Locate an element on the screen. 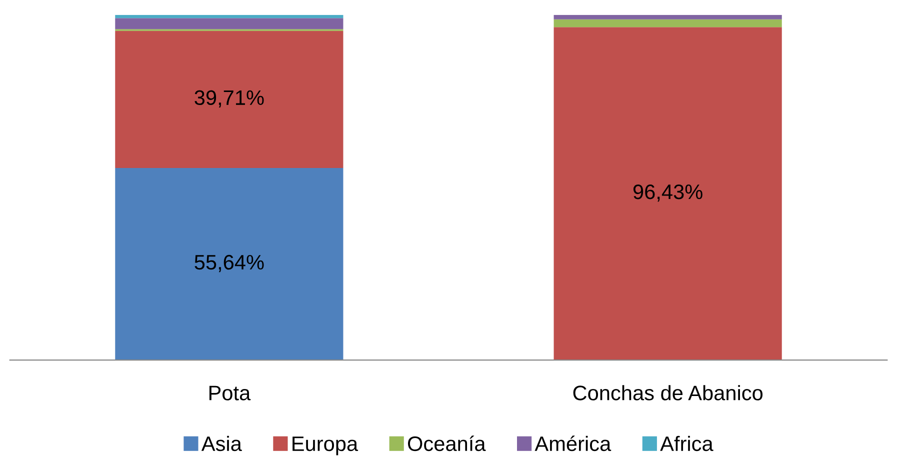 The image size is (897, 464). data-label: 39,71% is located at coordinates (229, 99).